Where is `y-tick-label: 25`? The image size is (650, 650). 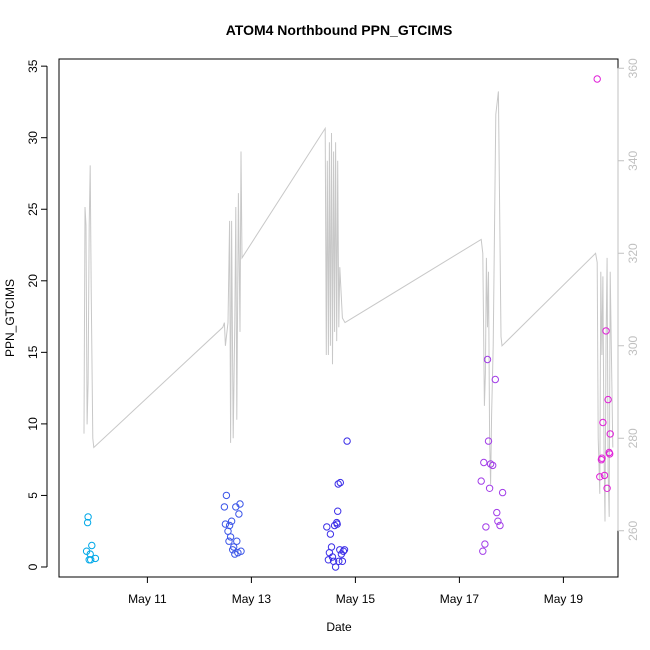
y-tick-label: 25 is located at coordinates (33, 209).